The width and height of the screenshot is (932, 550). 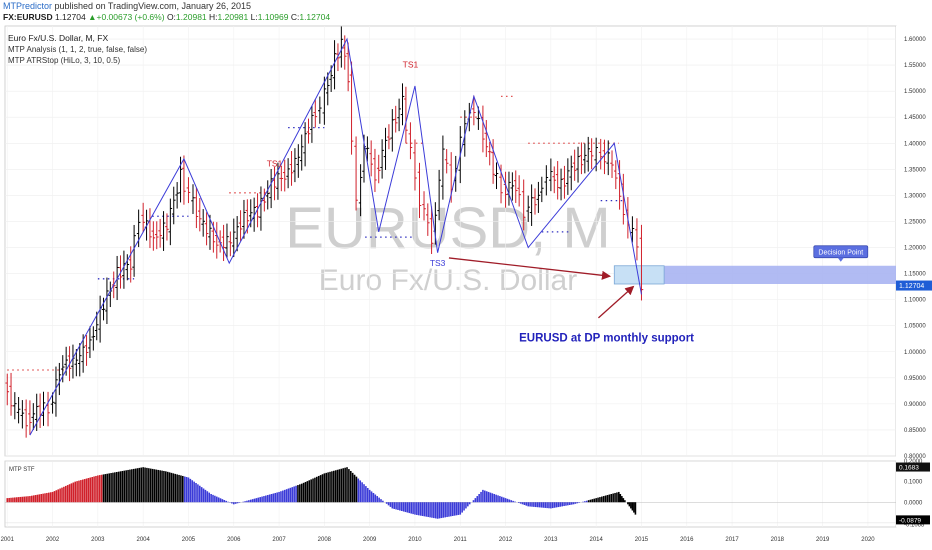 What do you see at coordinates (606, 338) in the screenshot?
I see `support-annotation: EURUSD at DP monthly support` at bounding box center [606, 338].